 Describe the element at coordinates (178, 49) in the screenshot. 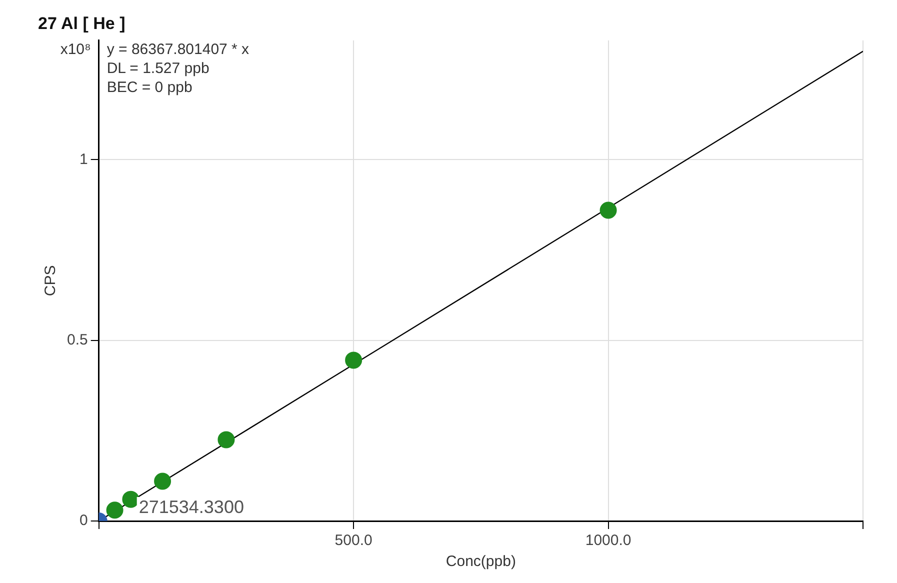

I see `annotation: y = 86367.801407 * x` at that location.